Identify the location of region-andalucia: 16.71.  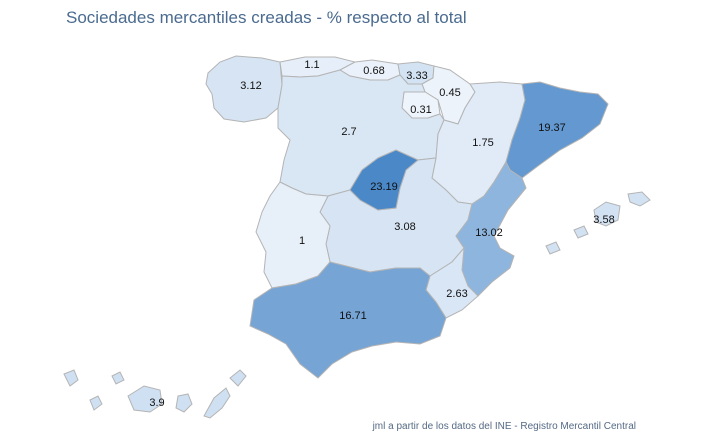
(348, 320).